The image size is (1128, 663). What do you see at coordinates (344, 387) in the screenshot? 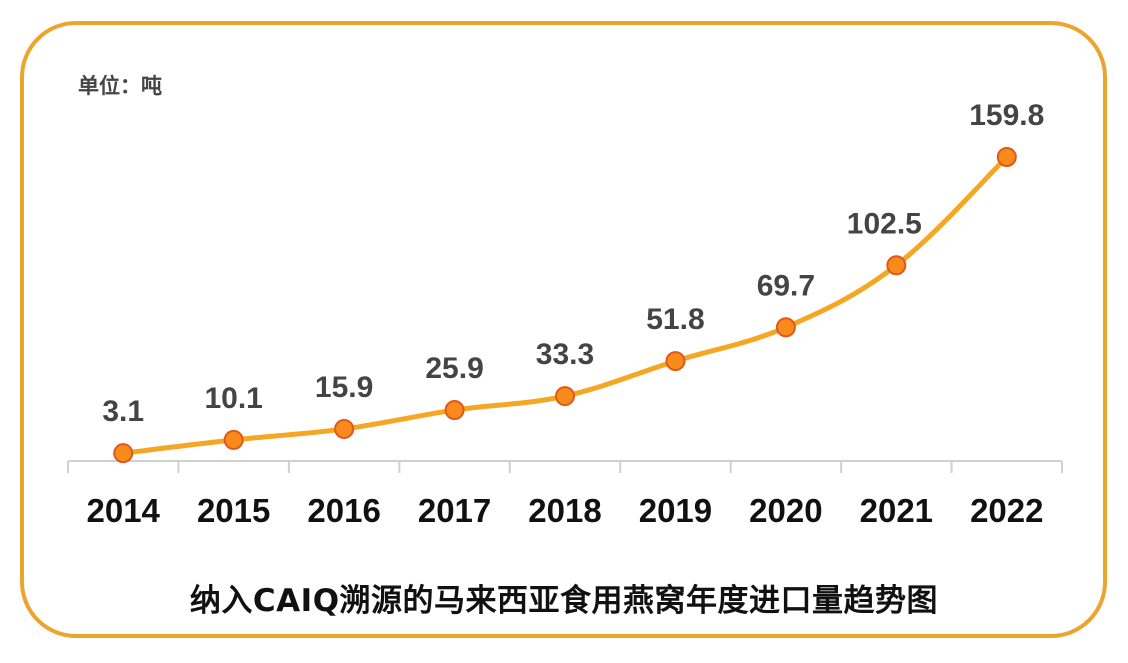
I see `data-label: 15.9` at bounding box center [344, 387].